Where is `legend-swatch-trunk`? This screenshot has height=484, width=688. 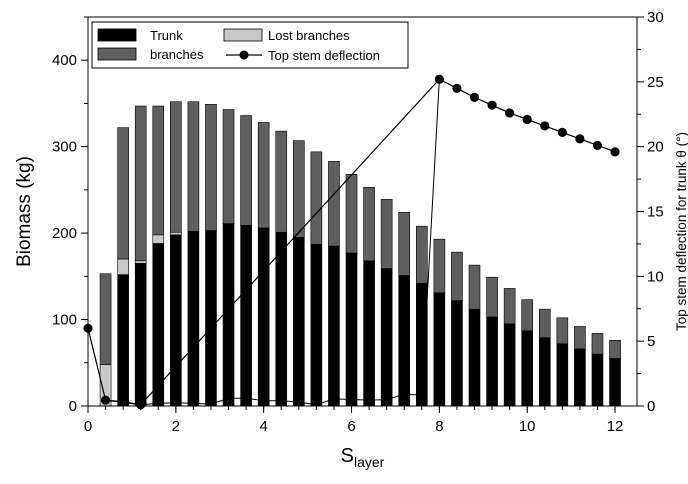 legend-swatch-trunk is located at coordinates (117, 35).